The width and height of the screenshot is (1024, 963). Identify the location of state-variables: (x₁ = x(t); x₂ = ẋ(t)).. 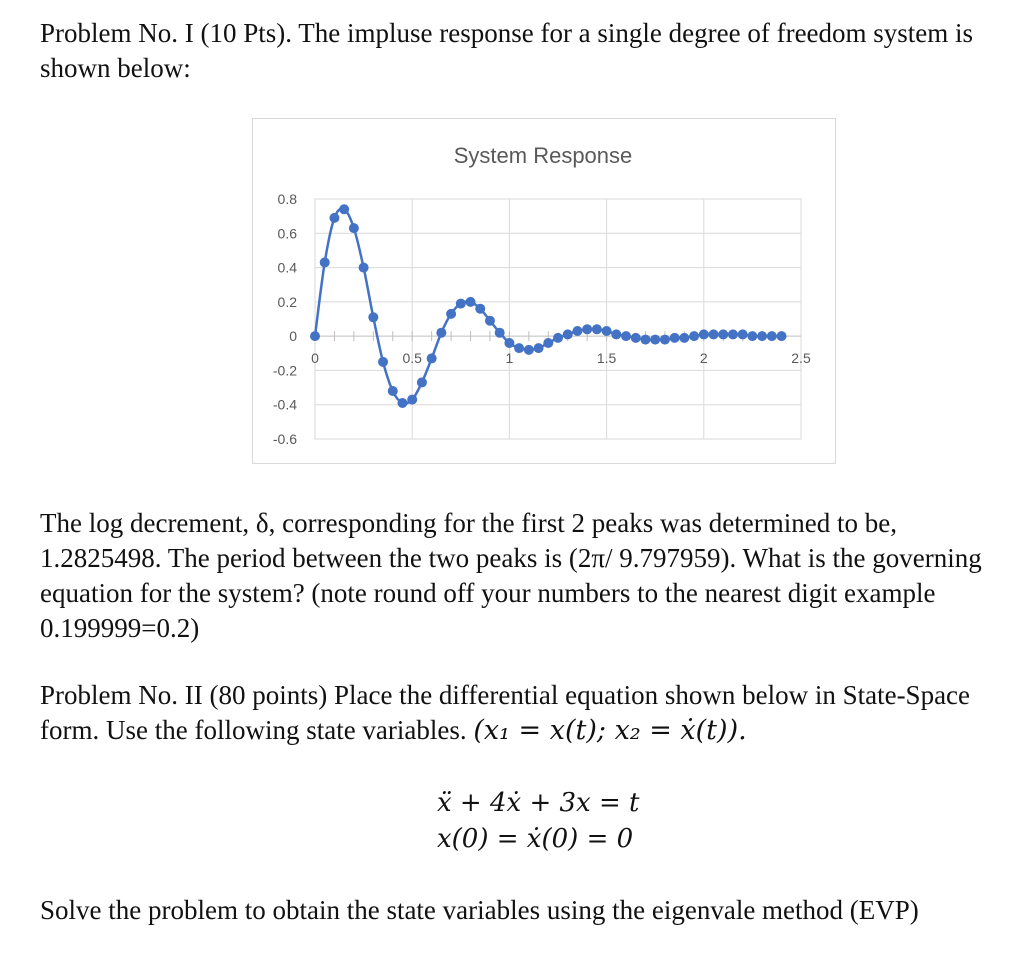
(610, 730).